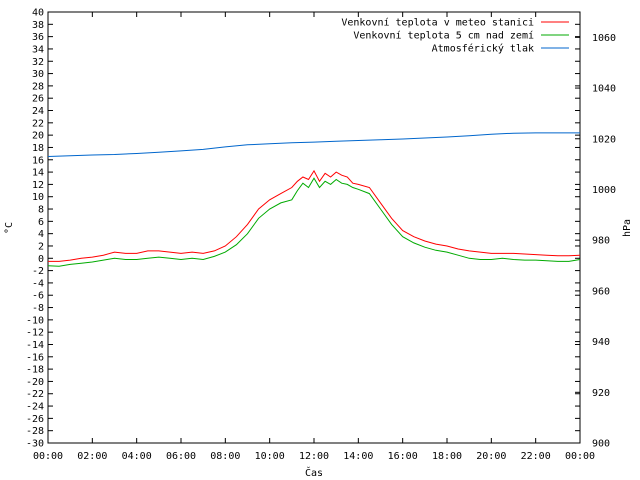  What do you see at coordinates (313, 144) in the screenshot?
I see `series-line` at bounding box center [313, 144].